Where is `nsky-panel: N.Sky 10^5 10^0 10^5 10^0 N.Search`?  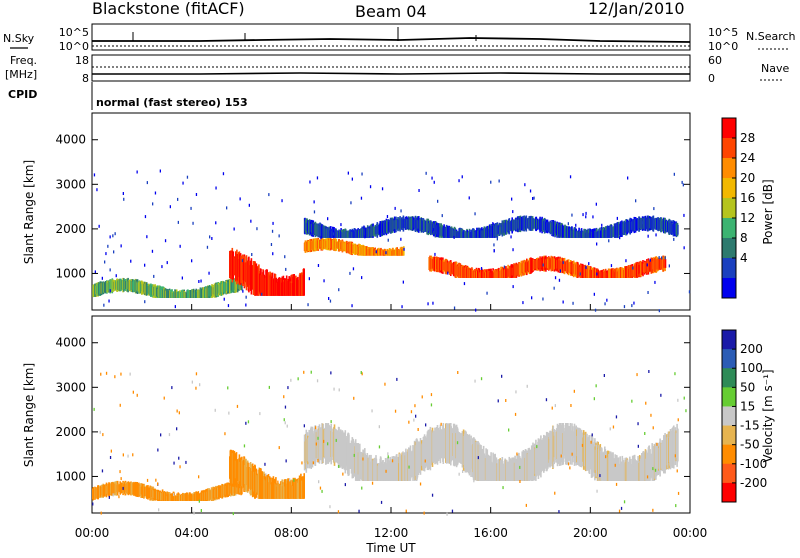
nsky-panel: N.Sky 10^5 10^0 10^5 10^0 N.Search is located at coordinates (399, 38).